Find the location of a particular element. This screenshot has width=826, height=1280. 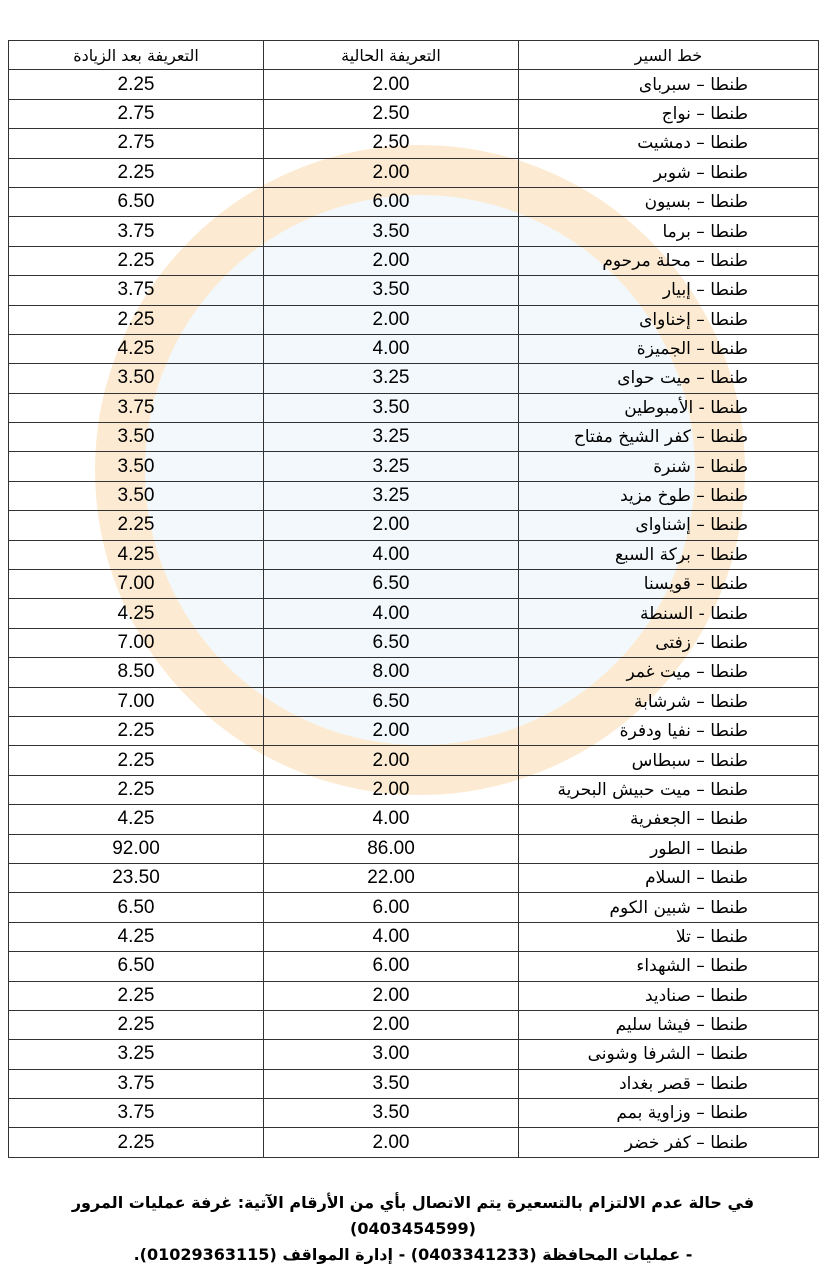

table-row: طنطا – بركة السبع 4.00 4.25 is located at coordinates (413, 555).